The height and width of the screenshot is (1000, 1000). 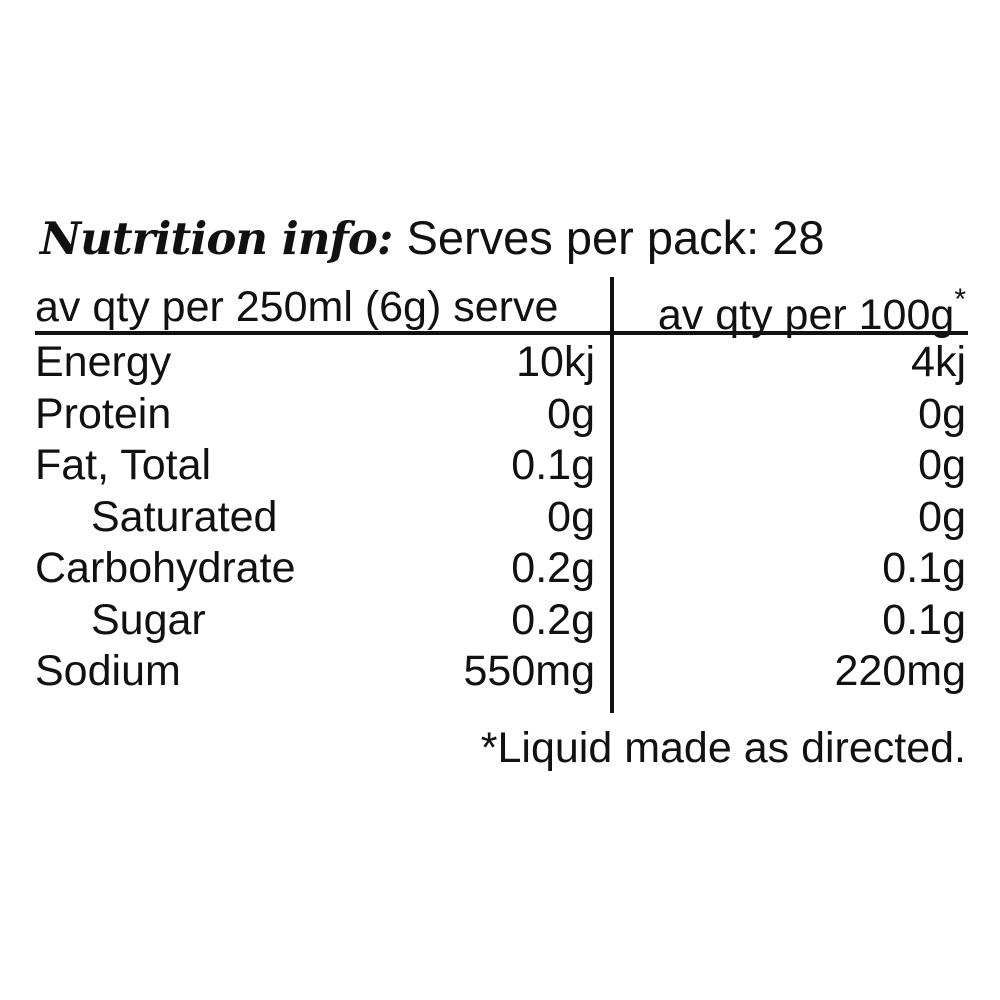 What do you see at coordinates (612, 495) in the screenshot?
I see `column-divider-rule` at bounding box center [612, 495].